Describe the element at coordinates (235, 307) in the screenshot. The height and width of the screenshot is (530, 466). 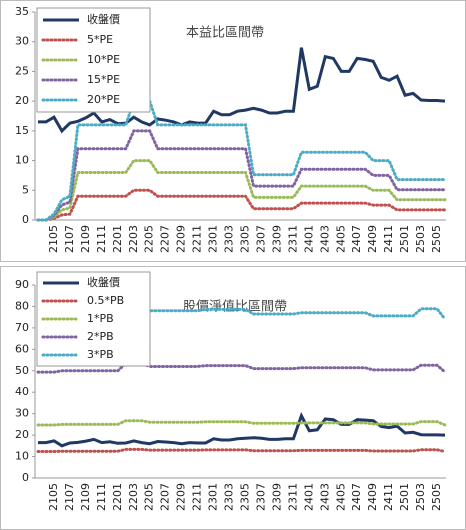
I see `chart-title: 股價淨值比區間帶` at that location.